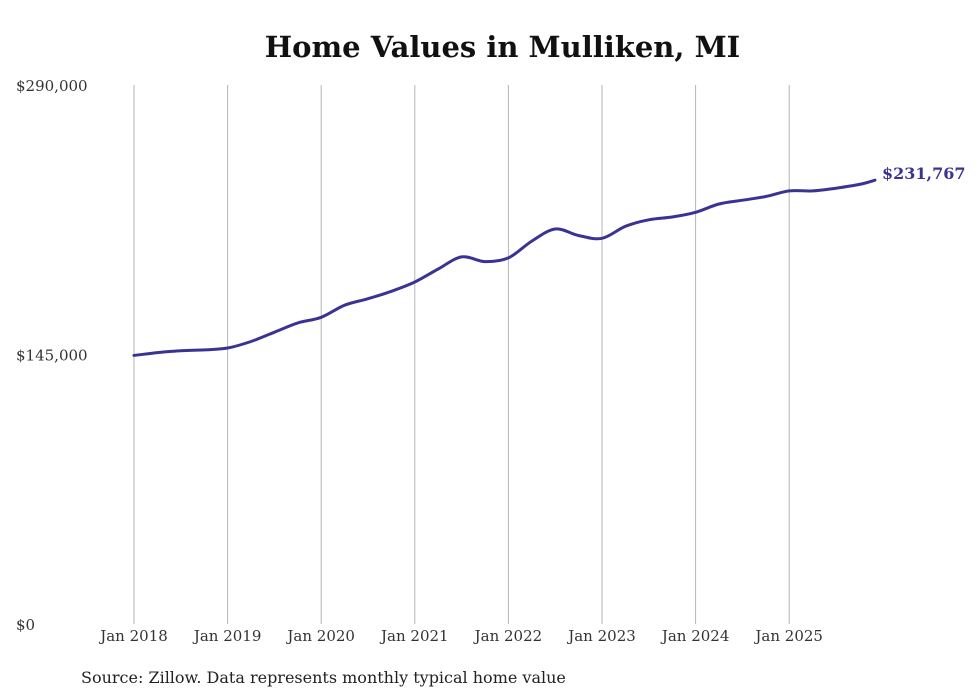 This screenshot has width=980, height=699. What do you see at coordinates (695, 636) in the screenshot?
I see `x-tick-label: Jan 2024` at bounding box center [695, 636].